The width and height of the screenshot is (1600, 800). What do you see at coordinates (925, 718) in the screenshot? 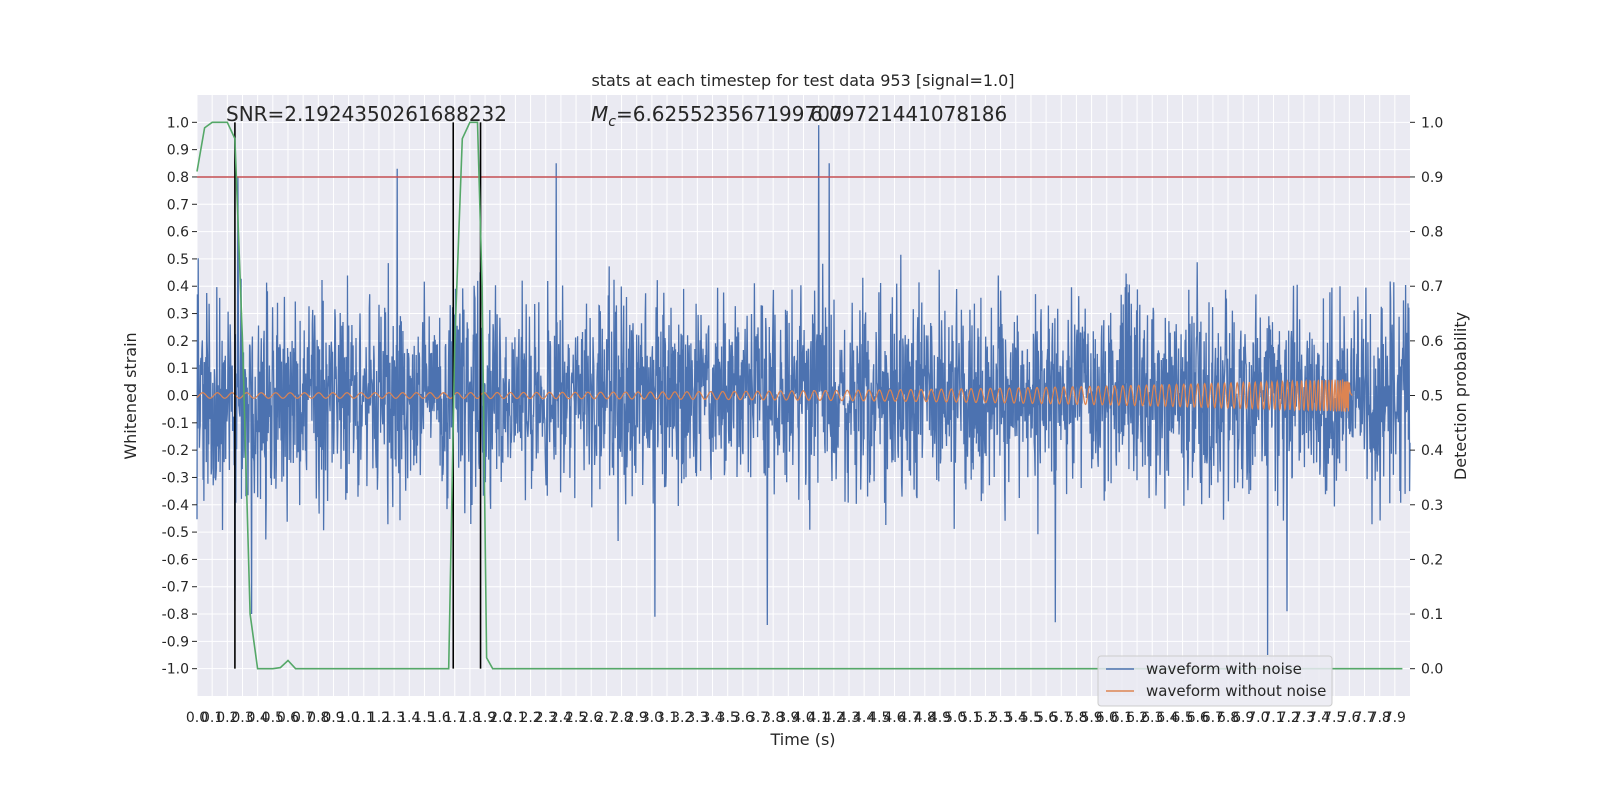
I see `x-tick-label: 4.8` at bounding box center [925, 718].